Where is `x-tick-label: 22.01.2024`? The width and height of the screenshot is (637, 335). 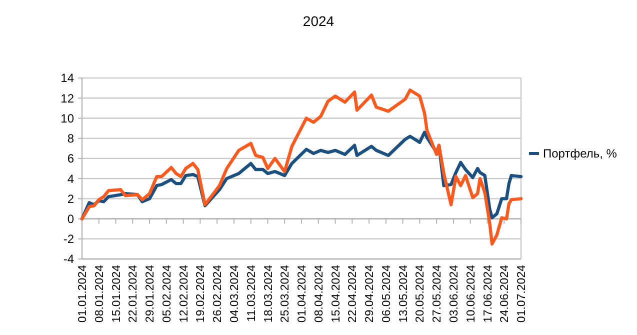 x-tick-label: 22.01.2024 is located at coordinates (134, 293).